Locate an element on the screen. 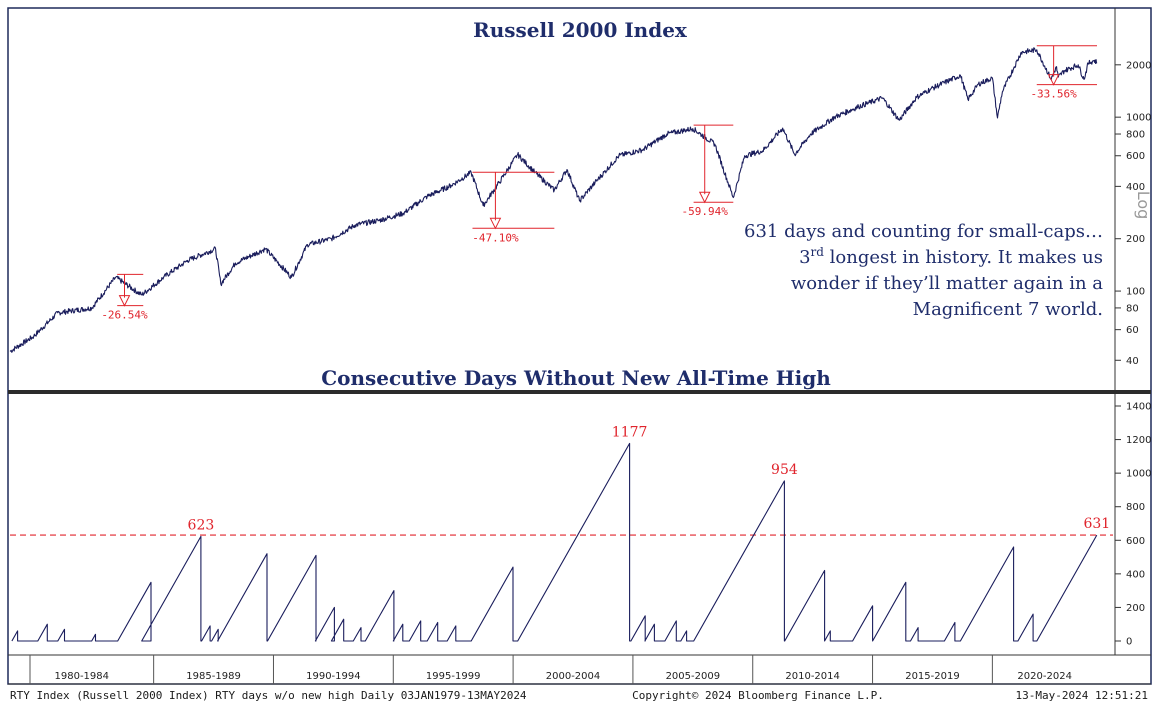 This screenshot has width=1157, height=707. top-y-tick-label: 800 is located at coordinates (1135, 135).